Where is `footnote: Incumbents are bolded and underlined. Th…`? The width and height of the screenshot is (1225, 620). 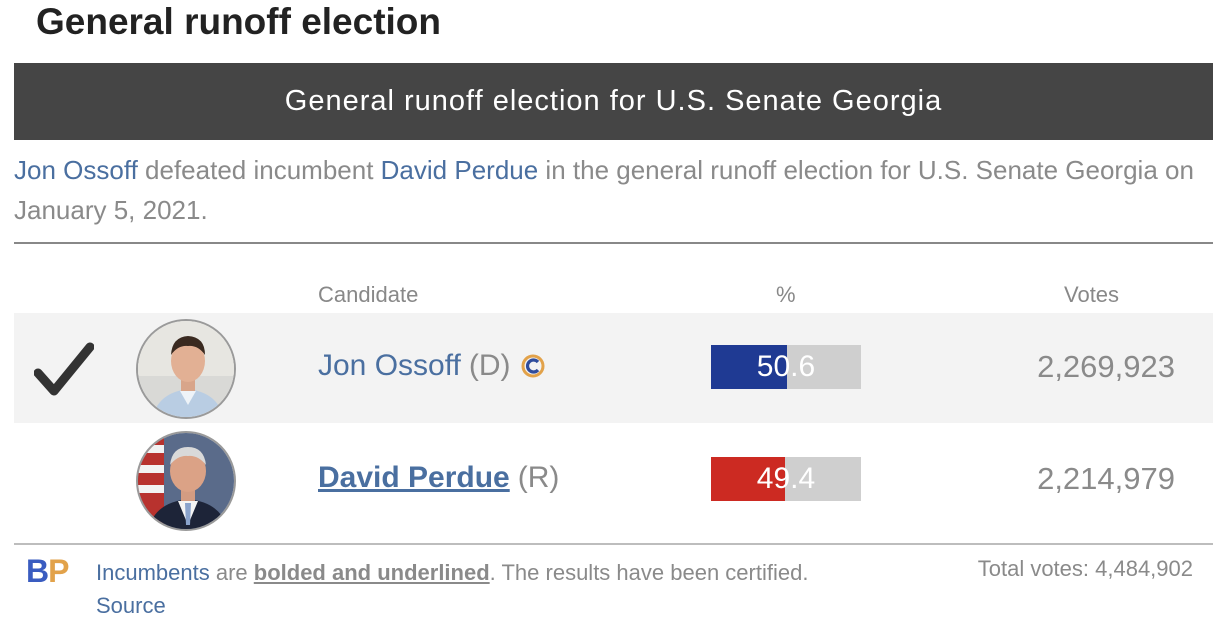 footnote: Incumbents are bolded and underlined. Th… is located at coordinates (476, 588).